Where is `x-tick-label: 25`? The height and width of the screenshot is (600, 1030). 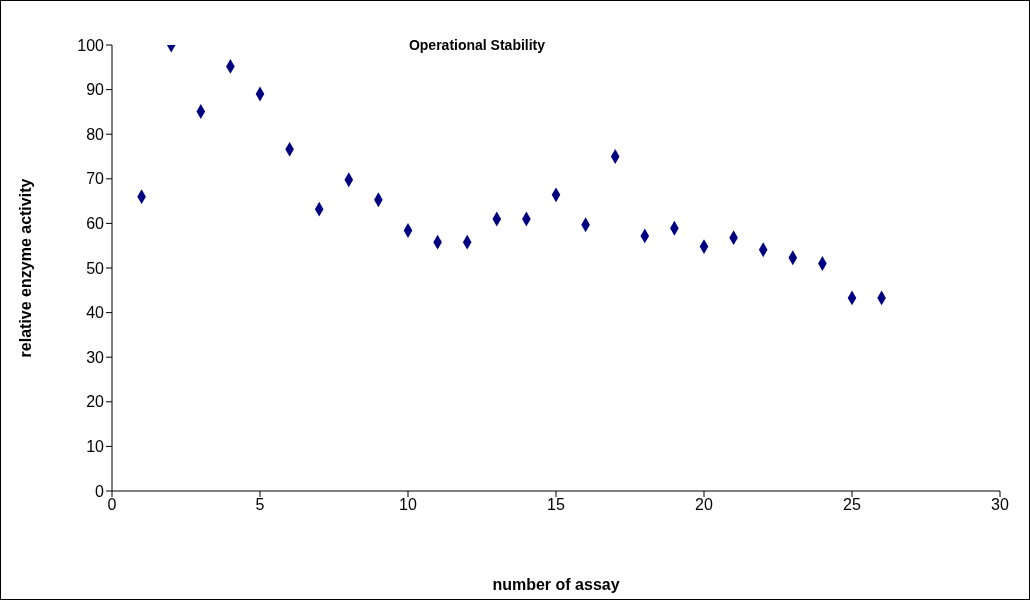
x-tick-label: 25 is located at coordinates (852, 505).